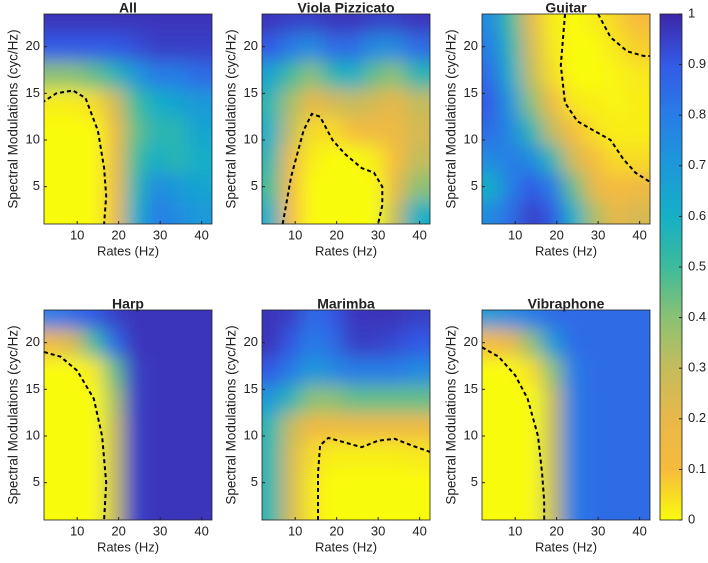  What do you see at coordinates (566, 119) in the screenshot?
I see `axes-box` at bounding box center [566, 119].